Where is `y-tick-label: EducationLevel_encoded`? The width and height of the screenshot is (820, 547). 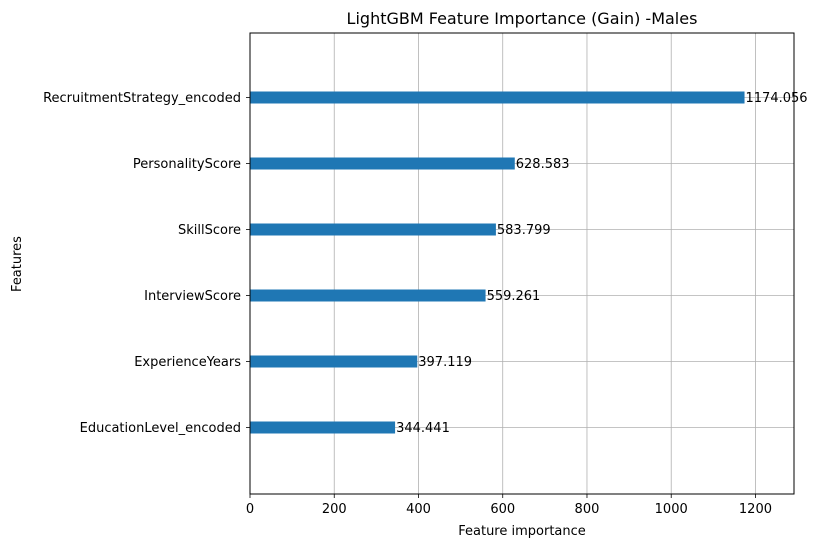
y-tick-label: EducationLevel_encoded is located at coordinates (160, 428).